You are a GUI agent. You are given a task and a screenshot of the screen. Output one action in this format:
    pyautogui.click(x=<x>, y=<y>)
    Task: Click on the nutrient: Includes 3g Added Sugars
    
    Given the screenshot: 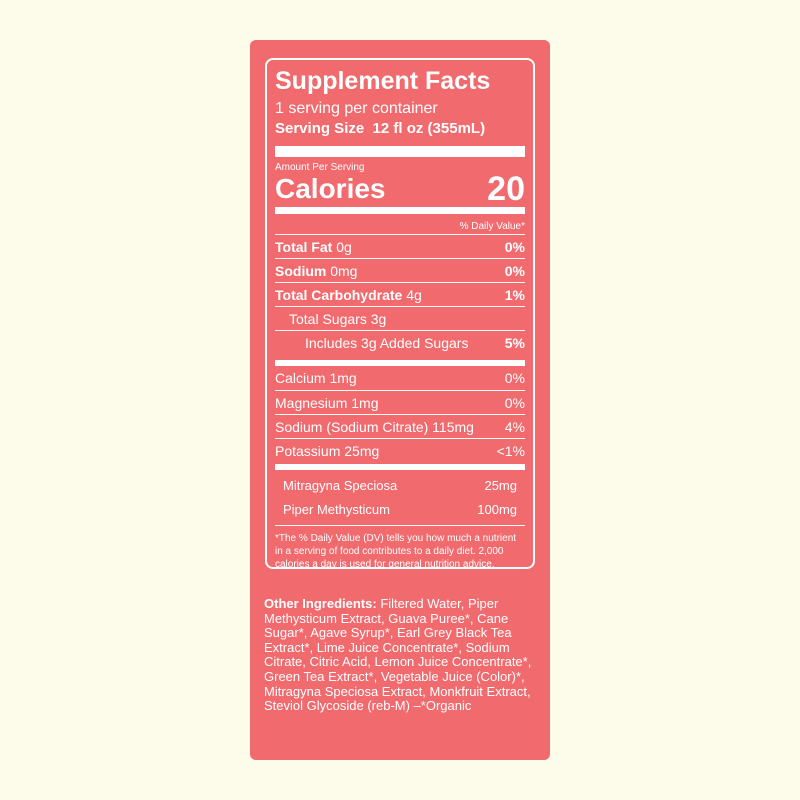 What is the action you would take?
    pyautogui.click(x=386, y=343)
    